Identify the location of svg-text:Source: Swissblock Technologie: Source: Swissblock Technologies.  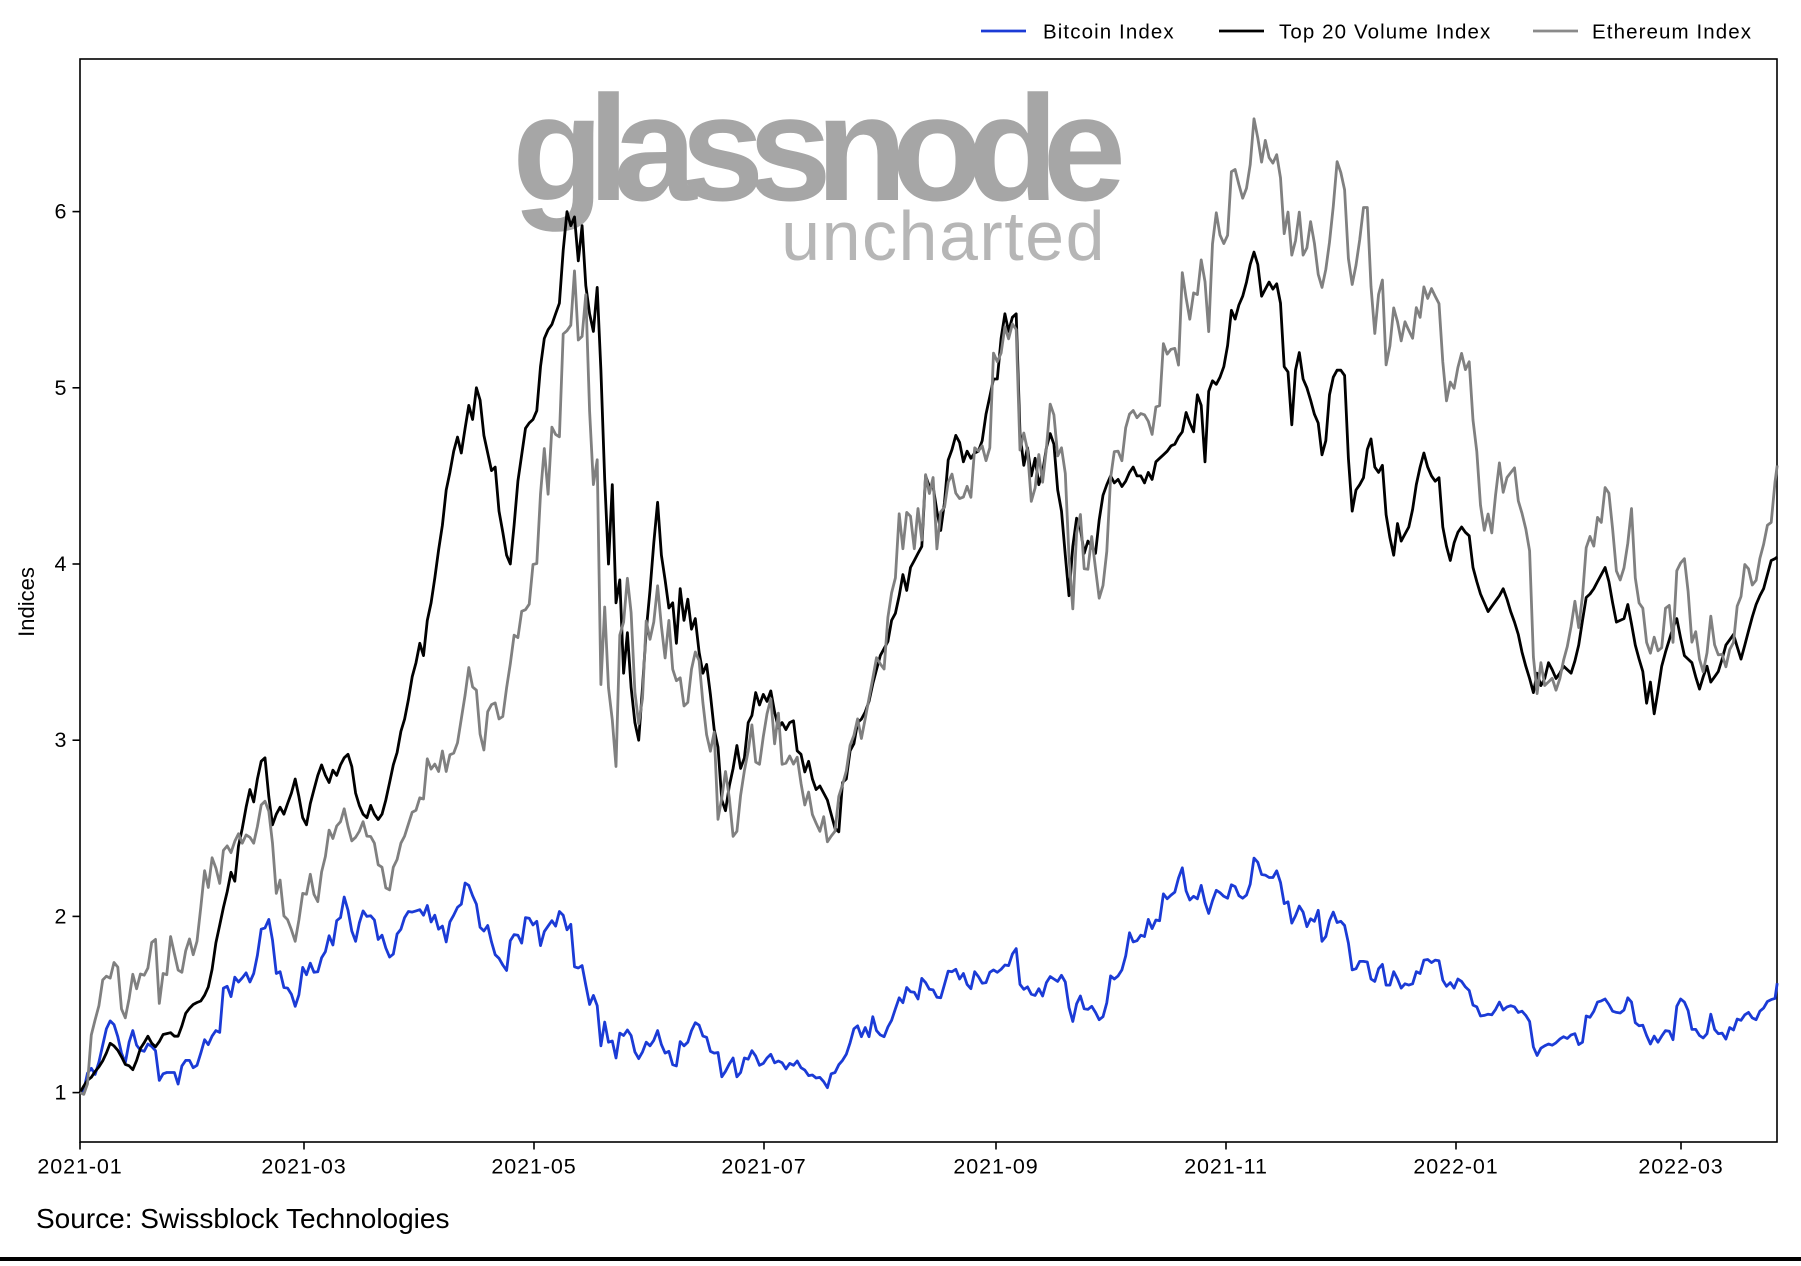
(242, 1218).